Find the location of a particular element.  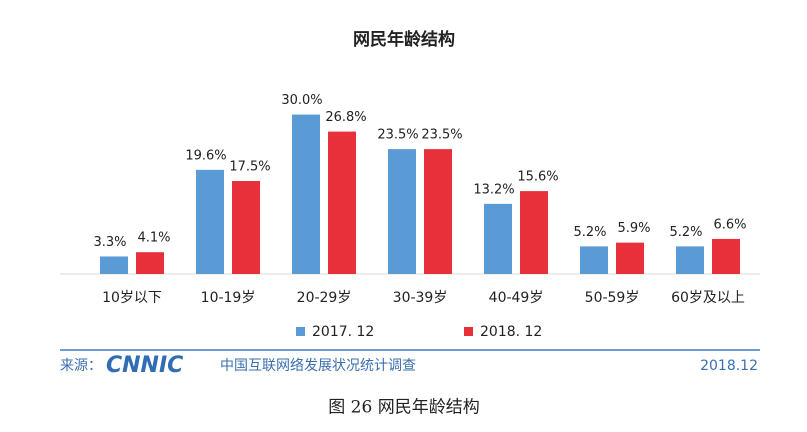

data-label: 3.3% is located at coordinates (109, 242).